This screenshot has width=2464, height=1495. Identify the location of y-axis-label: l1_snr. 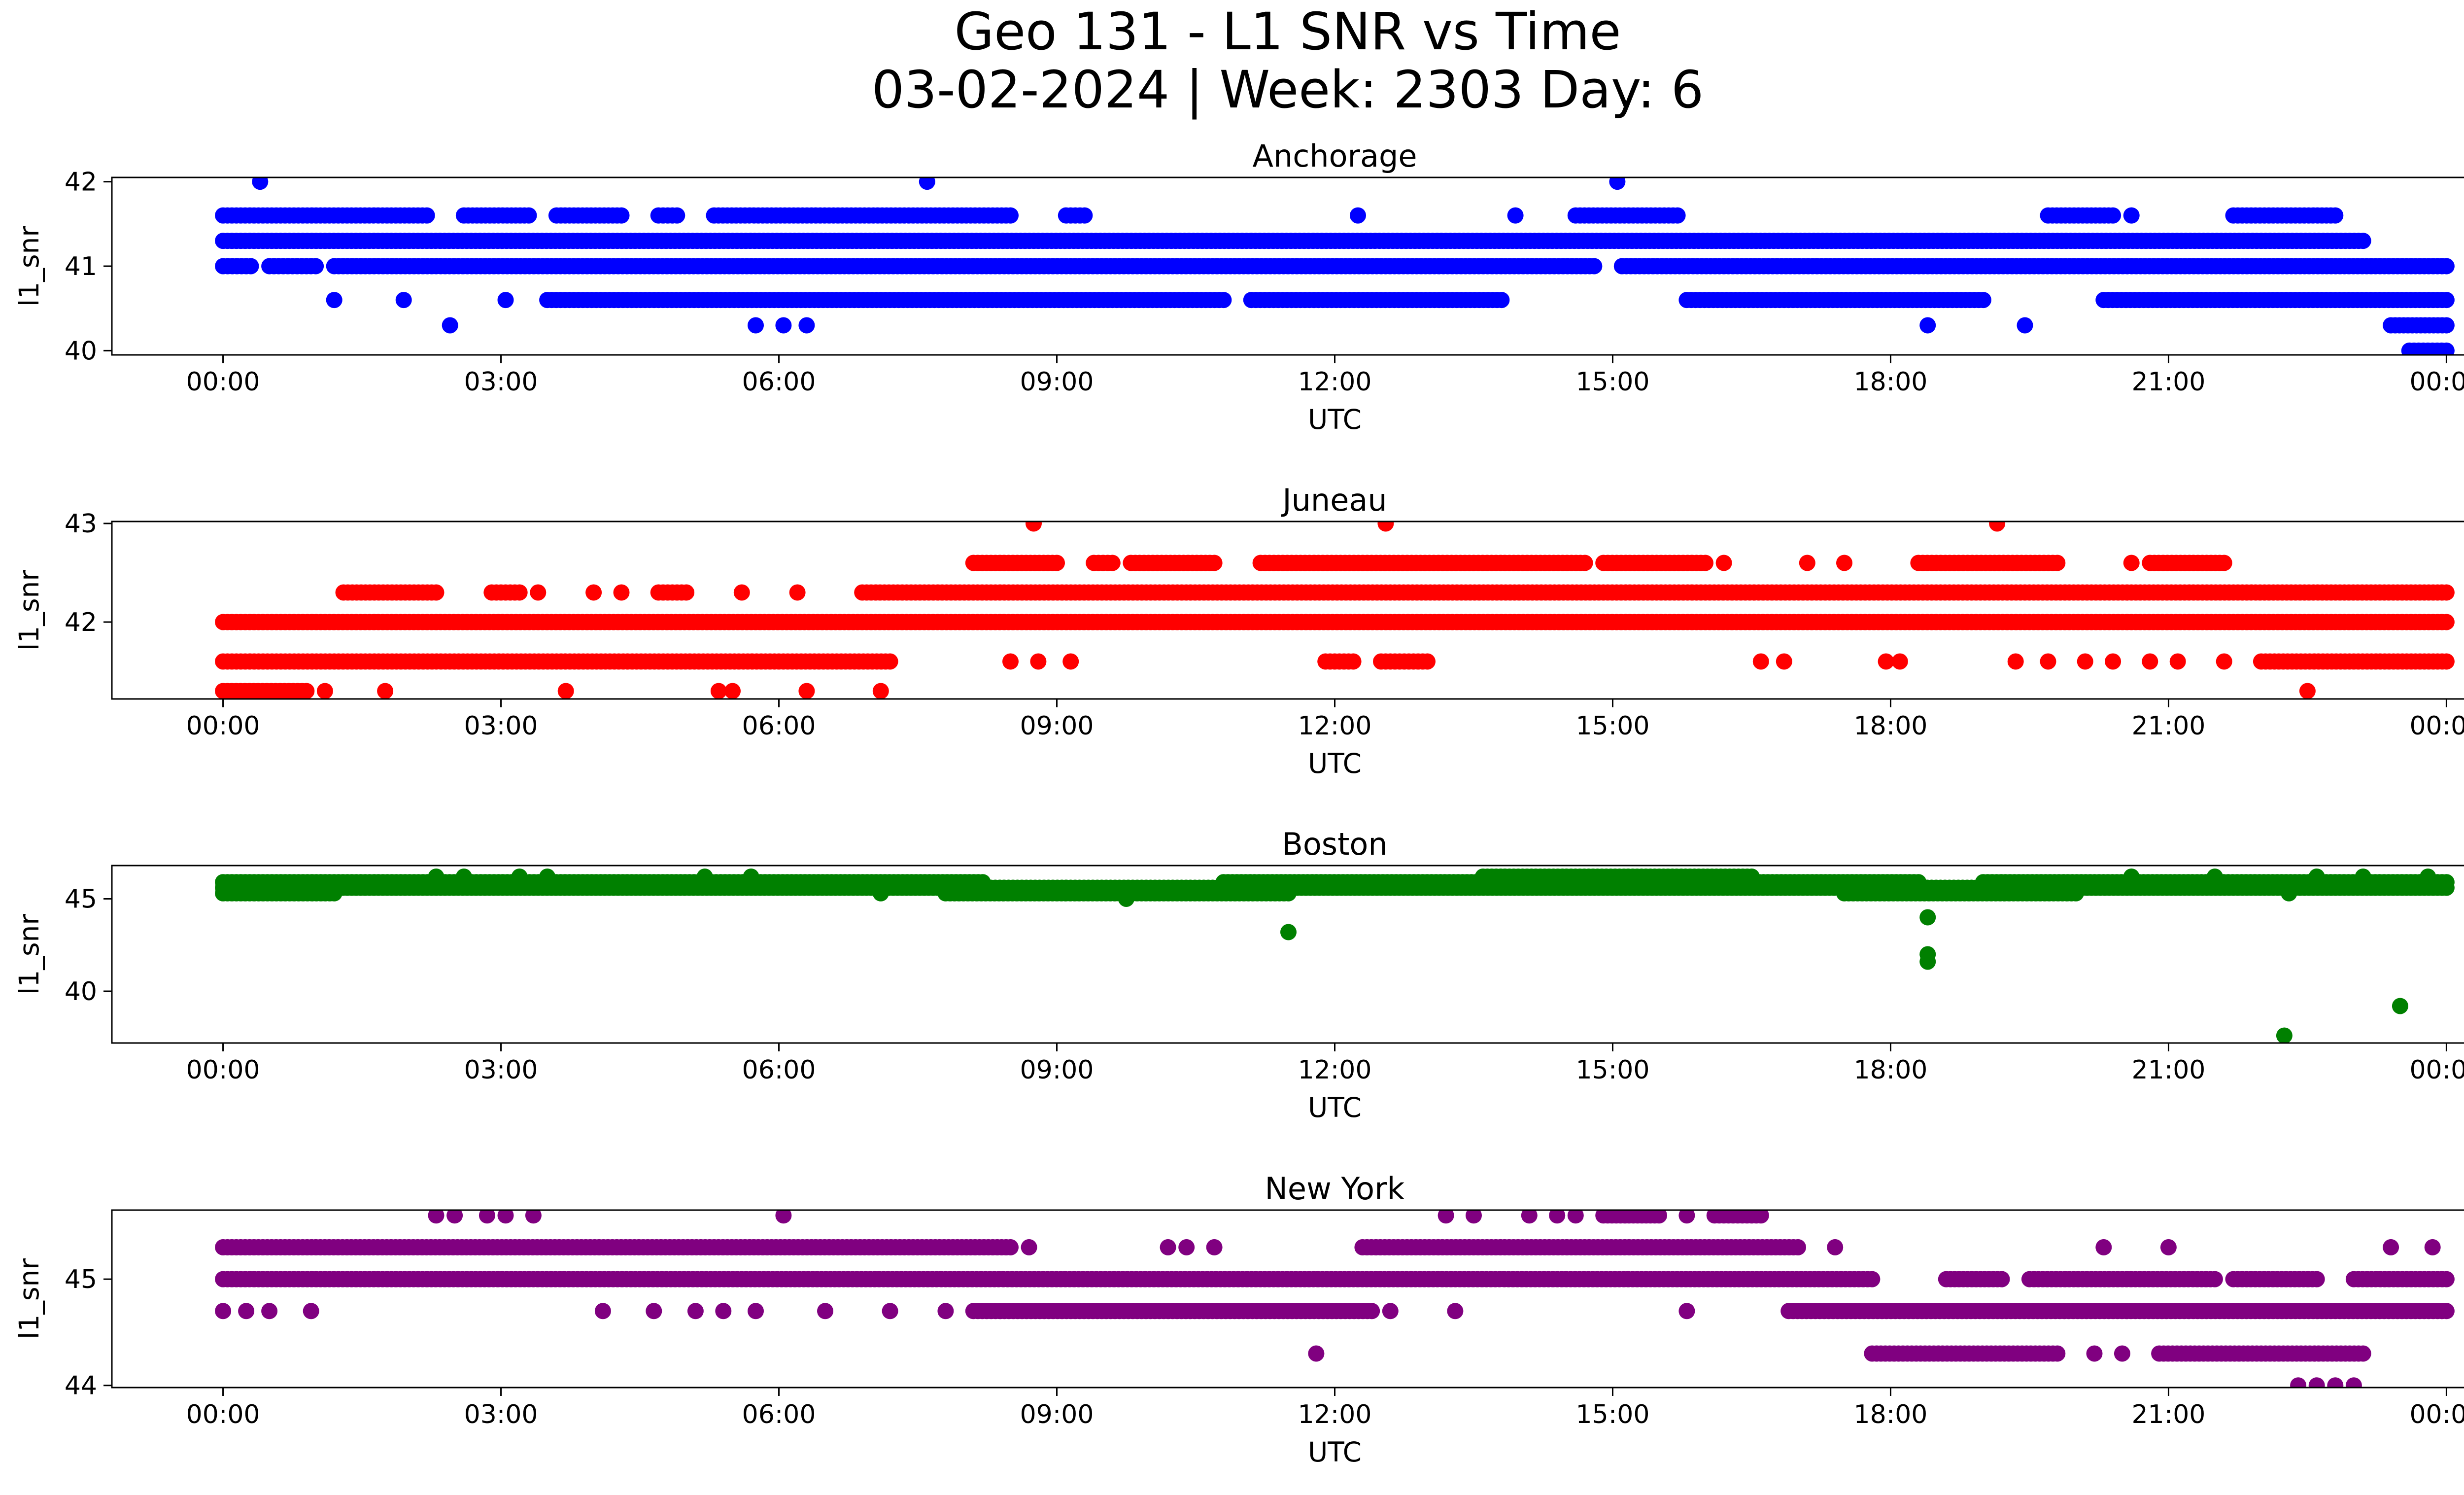
(29, 954).